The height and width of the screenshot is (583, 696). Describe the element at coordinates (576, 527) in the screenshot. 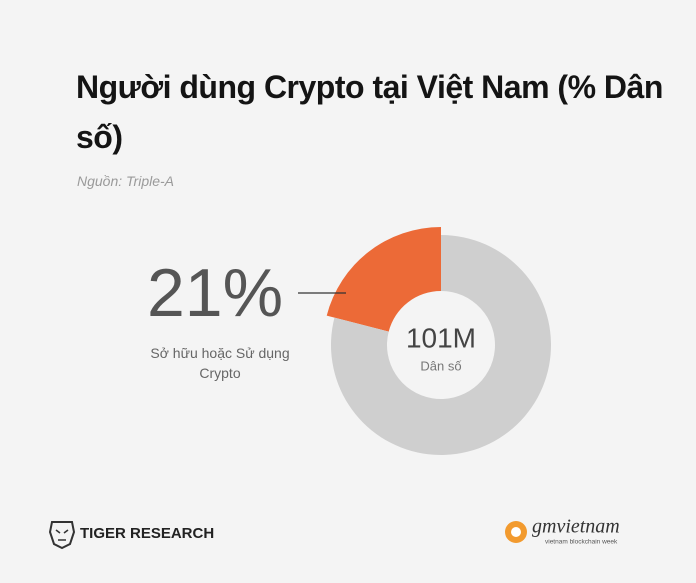

I see `footer-right: gmvietnam` at that location.